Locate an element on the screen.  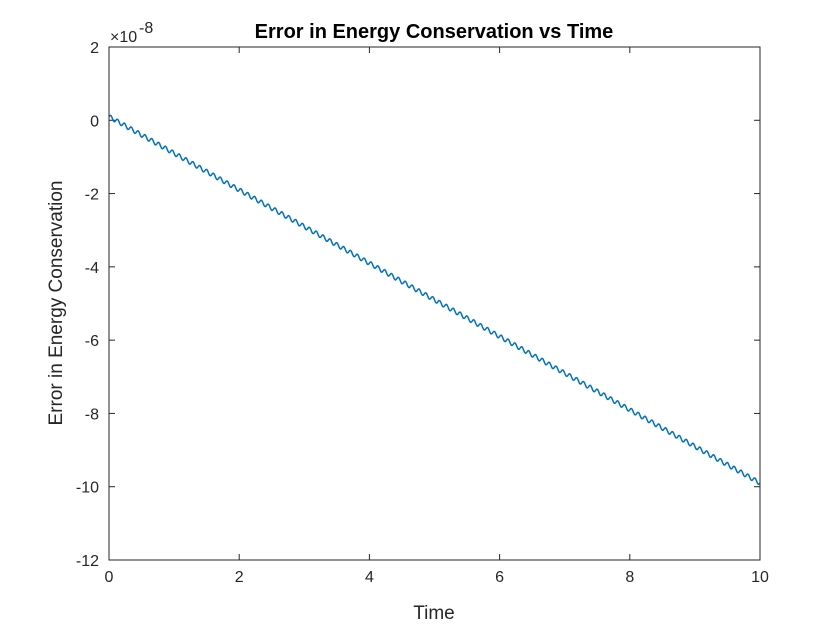
y-multiplier: ×10 -8 is located at coordinates (131, 33).